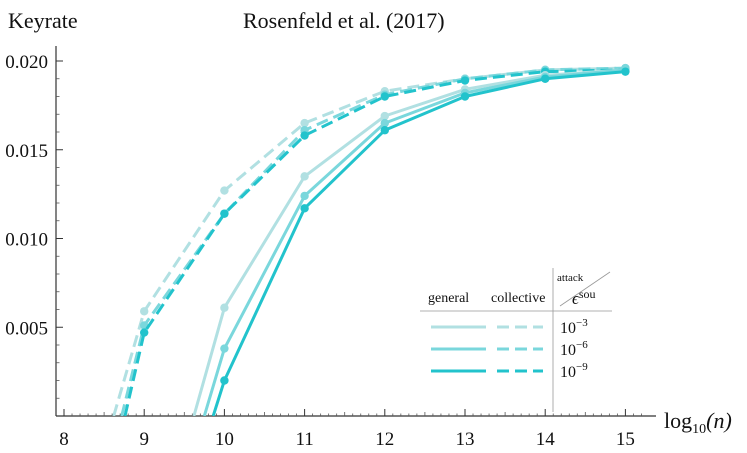  I want to click on y-tick-label-3: 0.020, so click(26, 62).